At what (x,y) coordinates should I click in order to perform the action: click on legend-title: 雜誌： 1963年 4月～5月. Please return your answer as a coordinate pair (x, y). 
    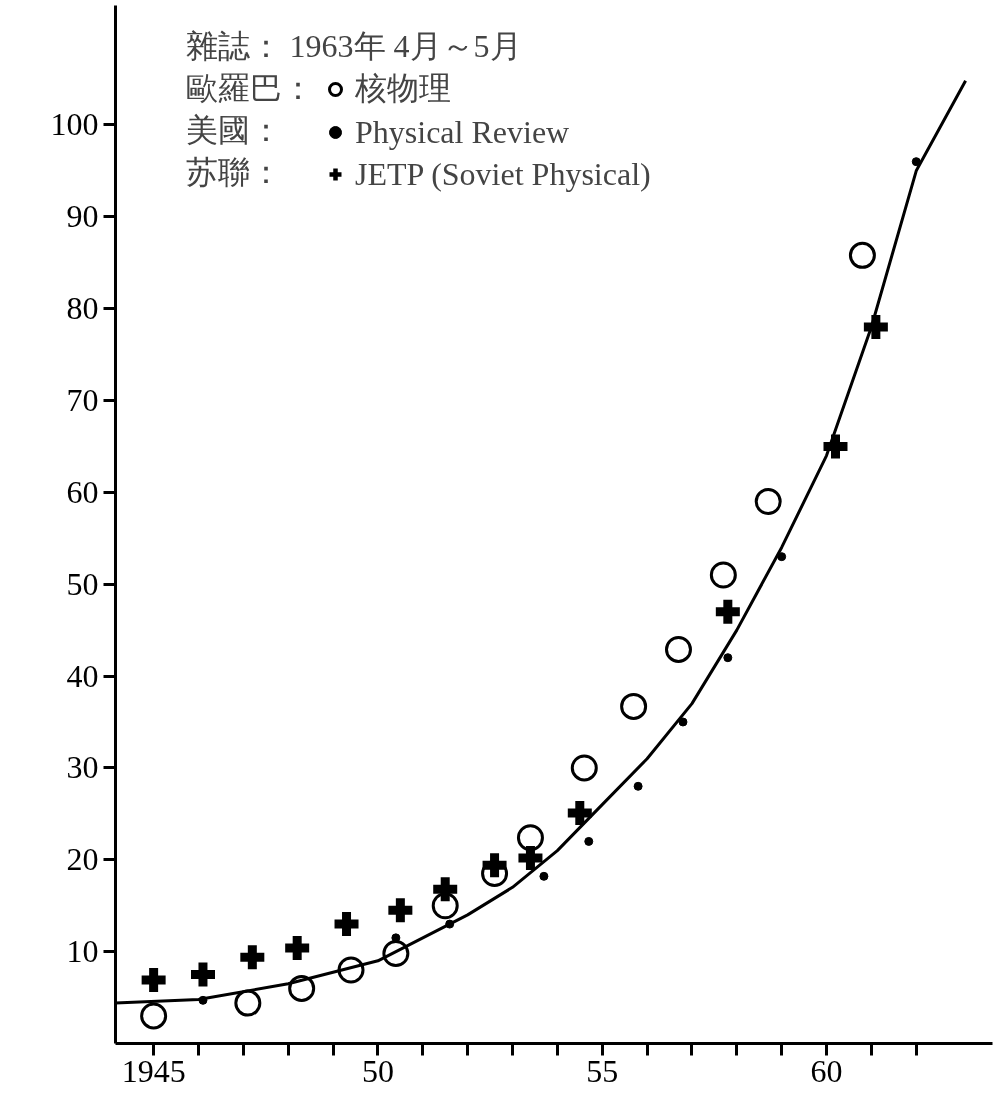
    Looking at the image, I should click on (353, 45).